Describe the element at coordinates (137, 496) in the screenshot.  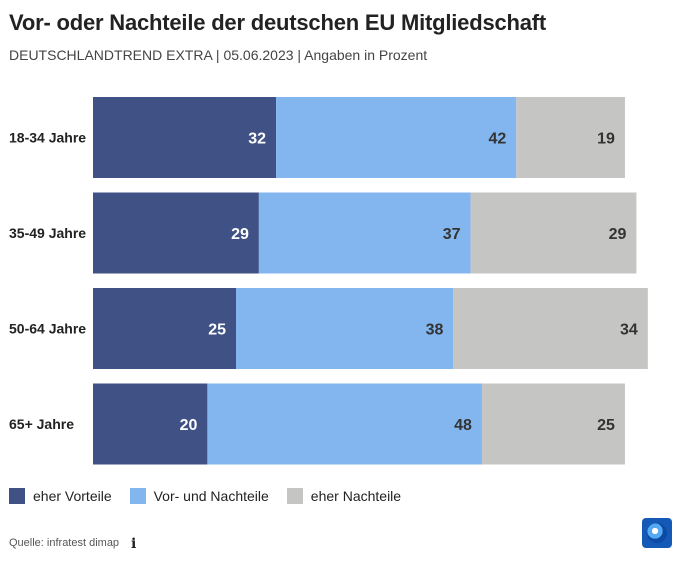
I see `legend-swatch-vor-und-nachteile` at that location.